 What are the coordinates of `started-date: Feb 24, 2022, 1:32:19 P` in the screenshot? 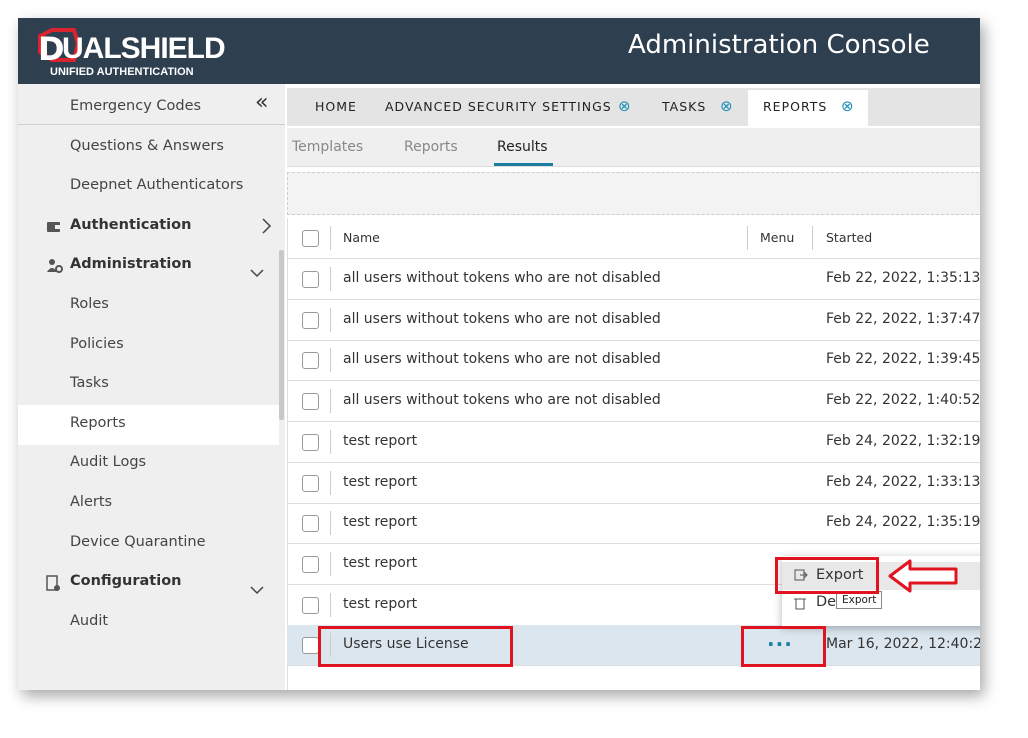 It's located at (903, 440).